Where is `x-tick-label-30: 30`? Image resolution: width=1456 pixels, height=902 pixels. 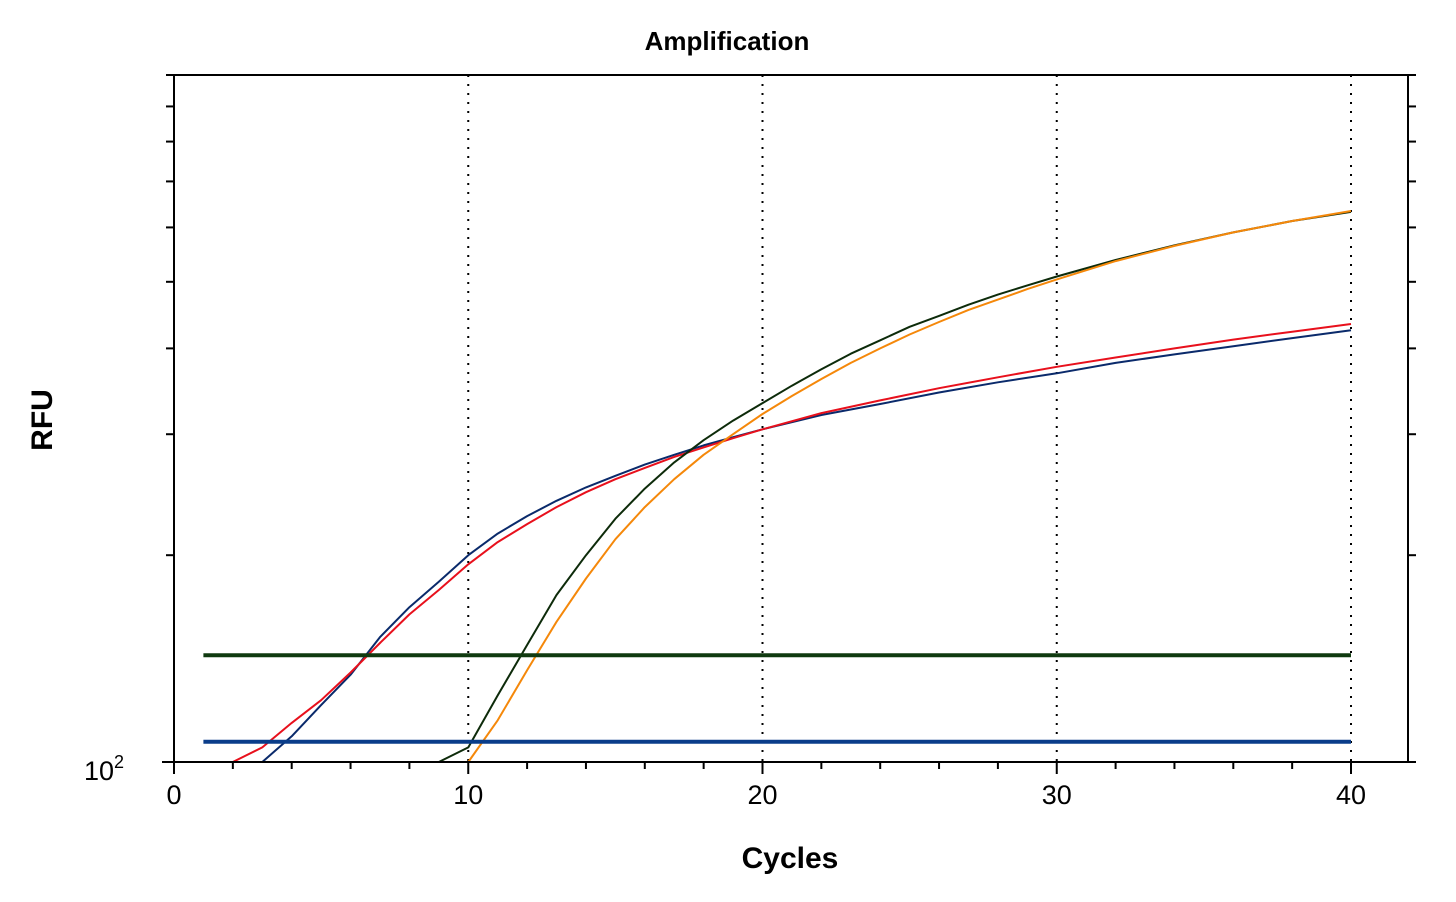 x-tick-label-30: 30 is located at coordinates (1057, 795).